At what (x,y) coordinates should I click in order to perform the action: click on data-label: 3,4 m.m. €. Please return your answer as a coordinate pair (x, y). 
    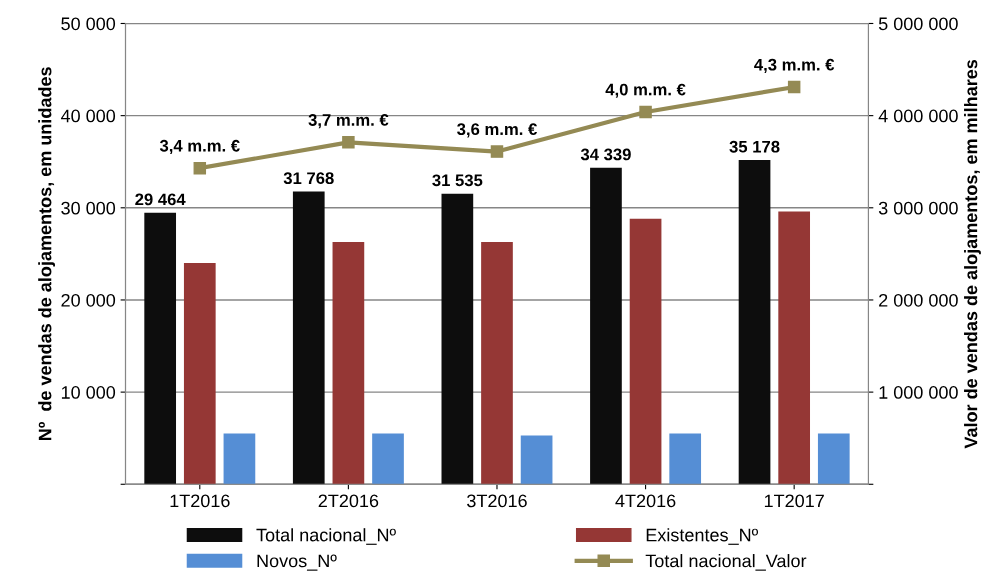
    Looking at the image, I should click on (199, 147).